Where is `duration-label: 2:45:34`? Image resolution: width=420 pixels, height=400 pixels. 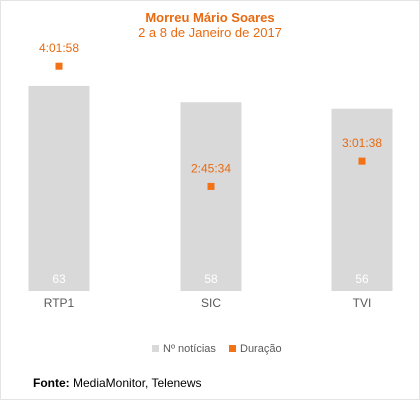
duration-label: 2:45:34 is located at coordinates (211, 168).